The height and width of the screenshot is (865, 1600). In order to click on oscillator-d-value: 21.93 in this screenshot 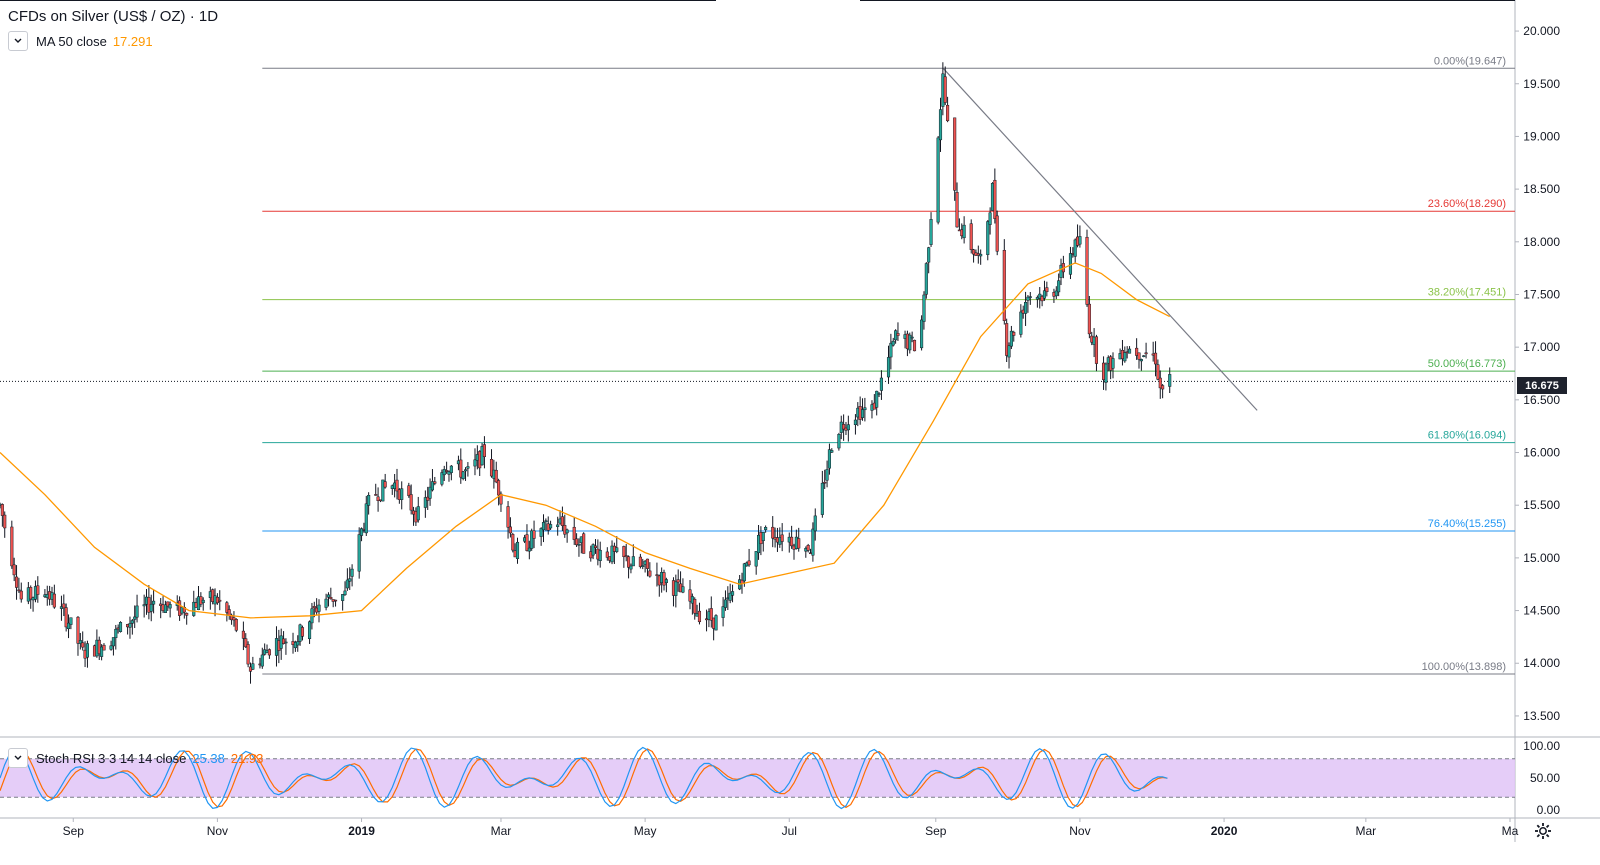, I will do `click(247, 758)`.